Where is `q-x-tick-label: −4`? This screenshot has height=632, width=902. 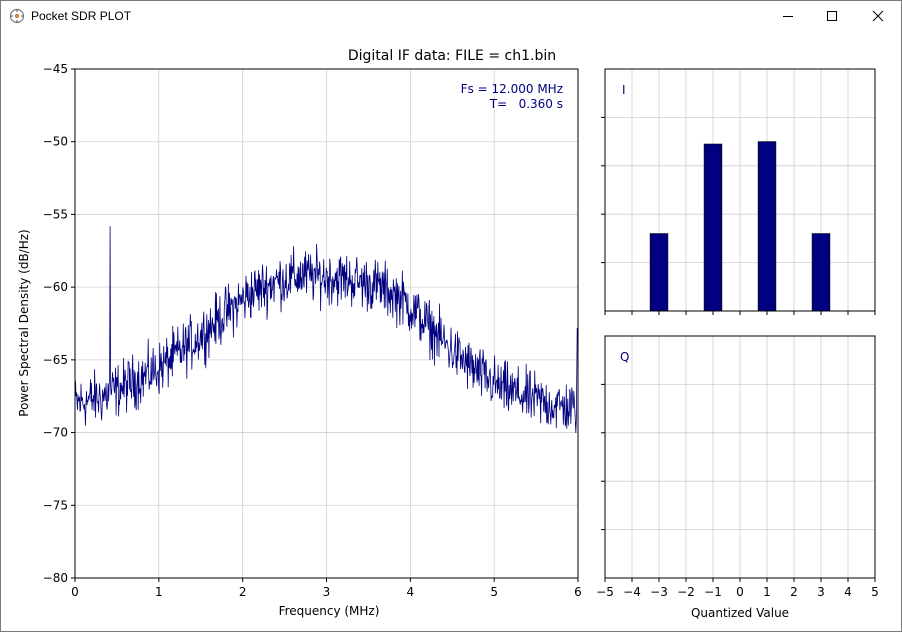
q-x-tick-label: −4 is located at coordinates (632, 592).